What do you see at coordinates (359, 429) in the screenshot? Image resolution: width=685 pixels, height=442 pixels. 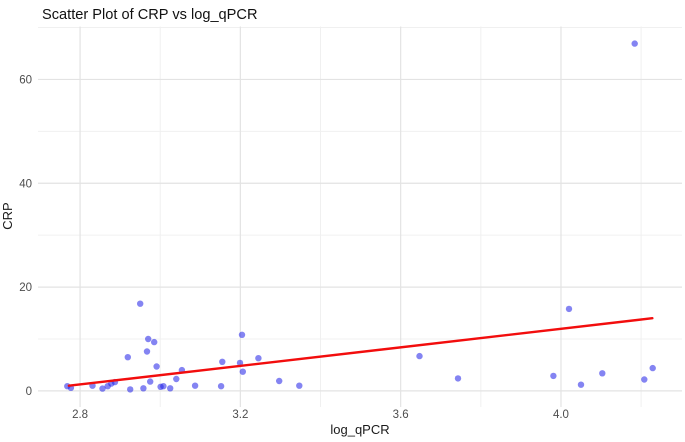 I see `x-axis-title: log_qPCR` at bounding box center [359, 429].